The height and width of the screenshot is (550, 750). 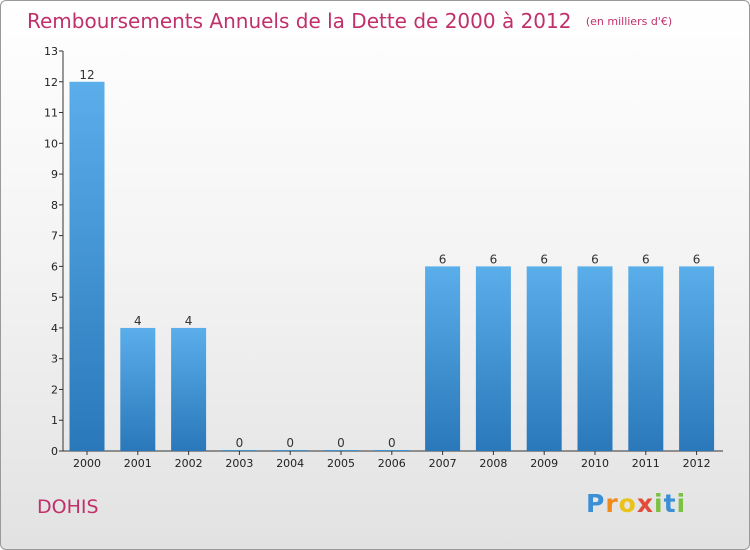 I want to click on bar-2007, so click(x=443, y=358).